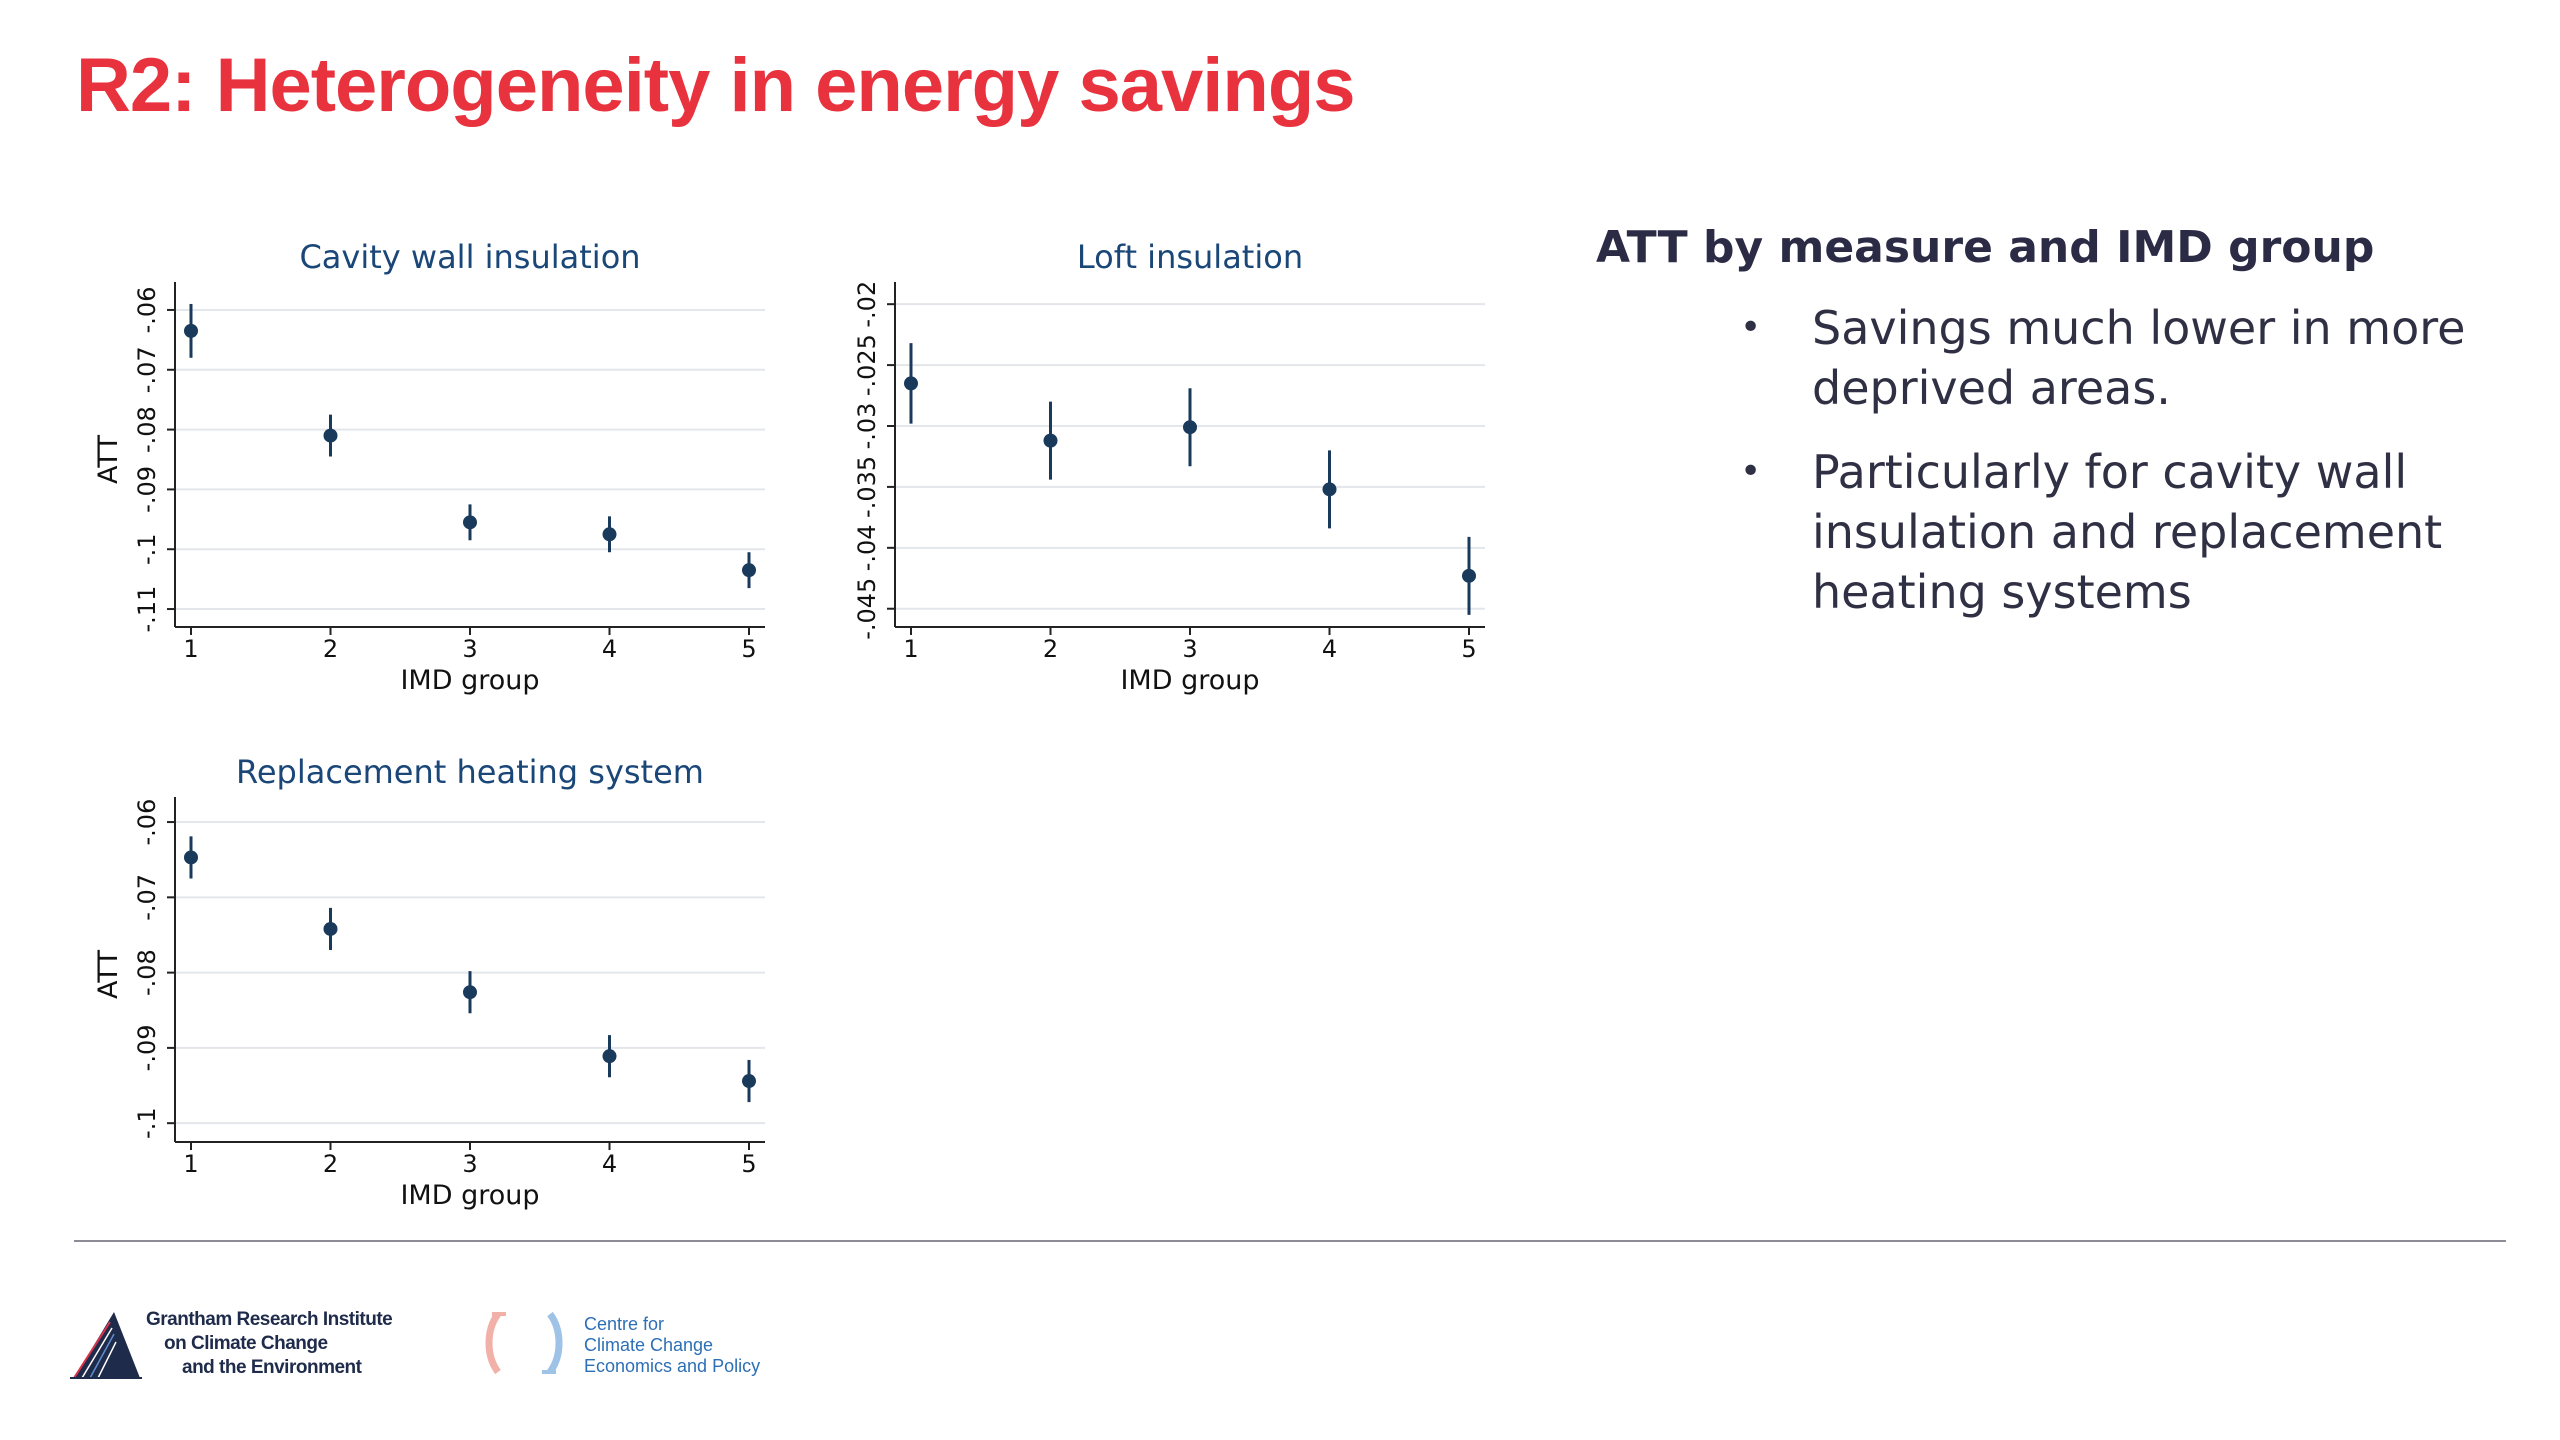 Image resolution: width=2560 pixels, height=1440 pixels. I want to click on y-tick-label: -.035, so click(867, 487).